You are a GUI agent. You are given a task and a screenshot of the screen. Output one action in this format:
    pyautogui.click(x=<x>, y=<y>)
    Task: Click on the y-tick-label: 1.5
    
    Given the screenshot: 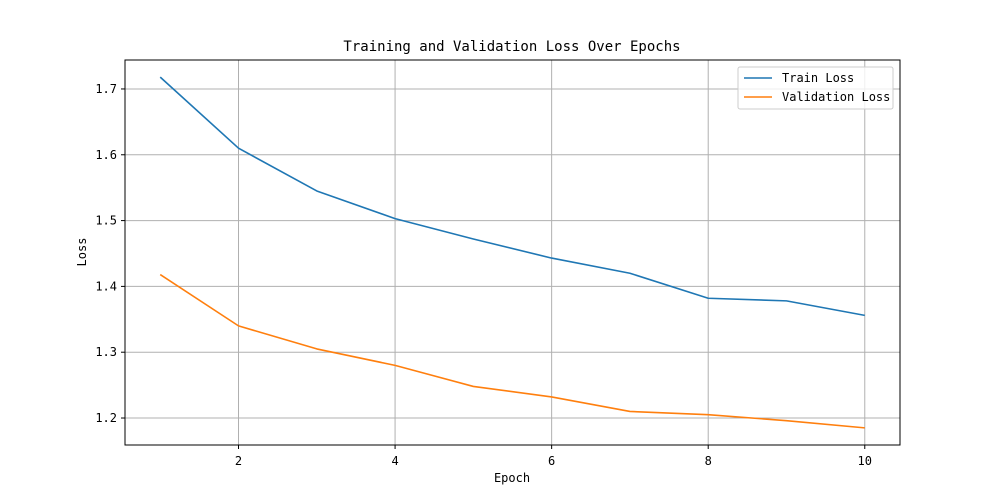 What is the action you would take?
    pyautogui.click(x=106, y=221)
    